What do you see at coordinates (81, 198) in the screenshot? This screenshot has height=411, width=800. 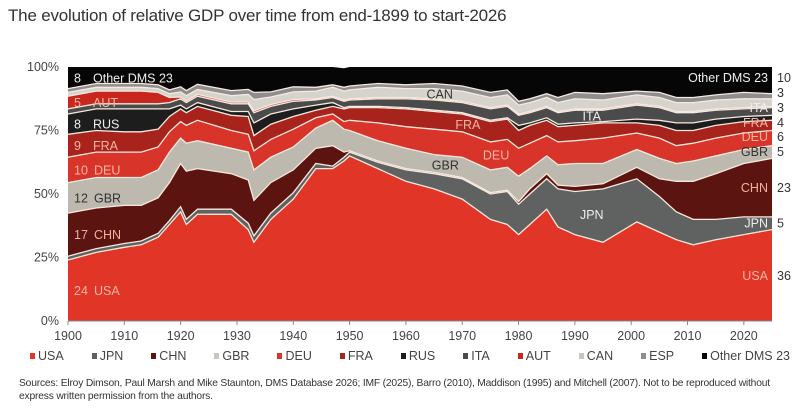 I see `start-value-label: 12` at bounding box center [81, 198].